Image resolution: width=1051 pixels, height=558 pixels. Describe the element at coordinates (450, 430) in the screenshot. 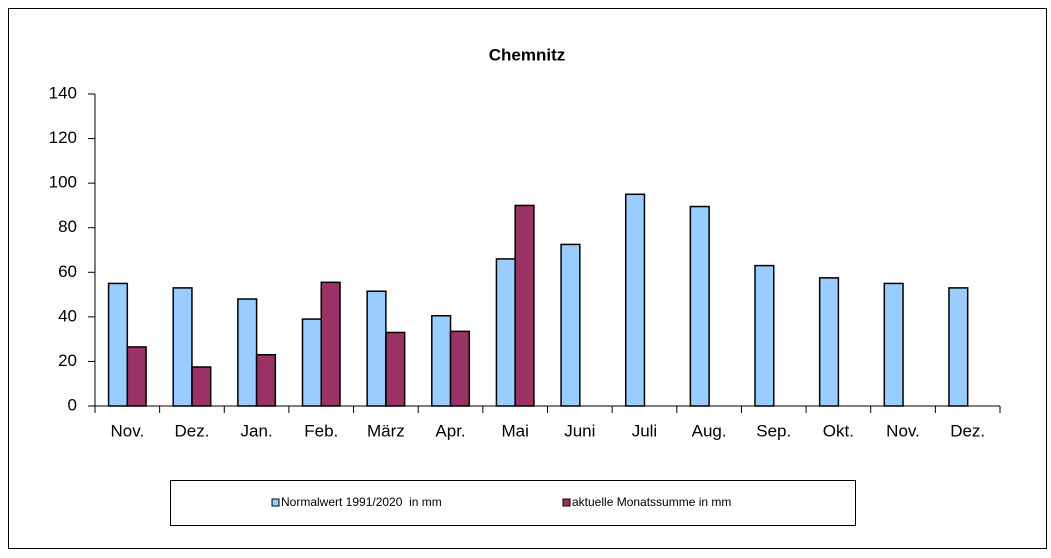

I see `x-tick-label: Apr.` at that location.